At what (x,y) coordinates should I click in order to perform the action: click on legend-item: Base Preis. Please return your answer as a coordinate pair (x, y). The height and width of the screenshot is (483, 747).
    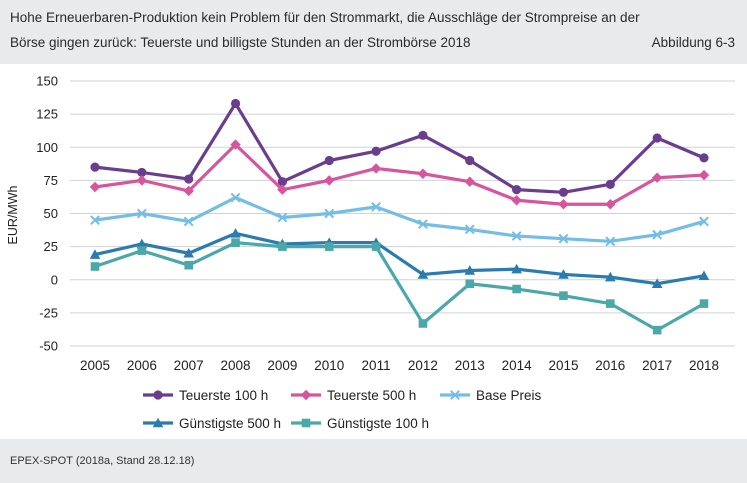
    Looking at the image, I should click on (491, 395).